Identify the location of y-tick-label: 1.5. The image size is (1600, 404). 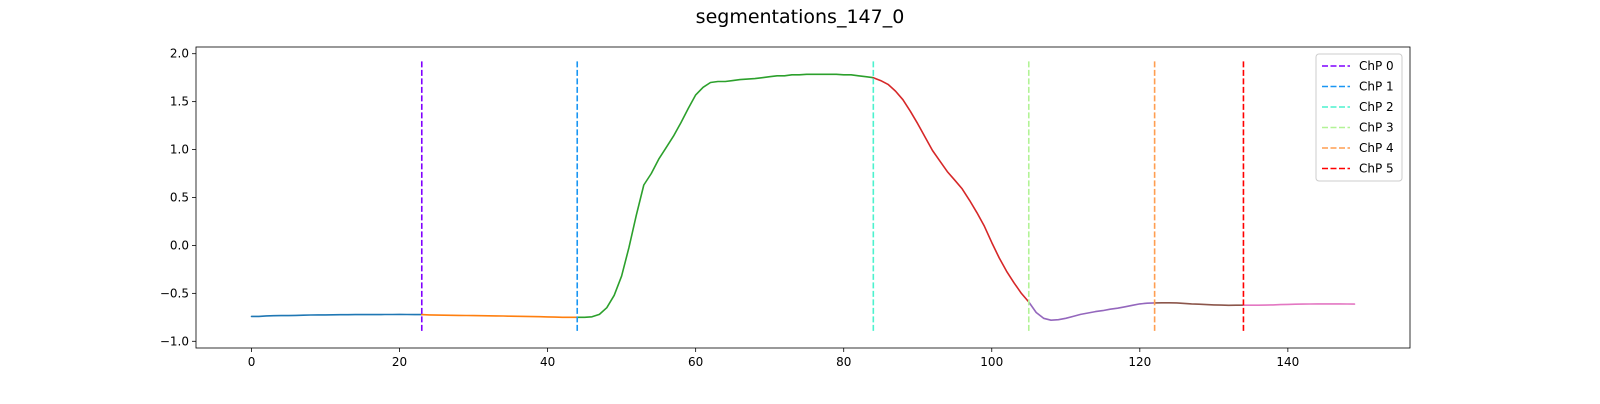
(179, 102).